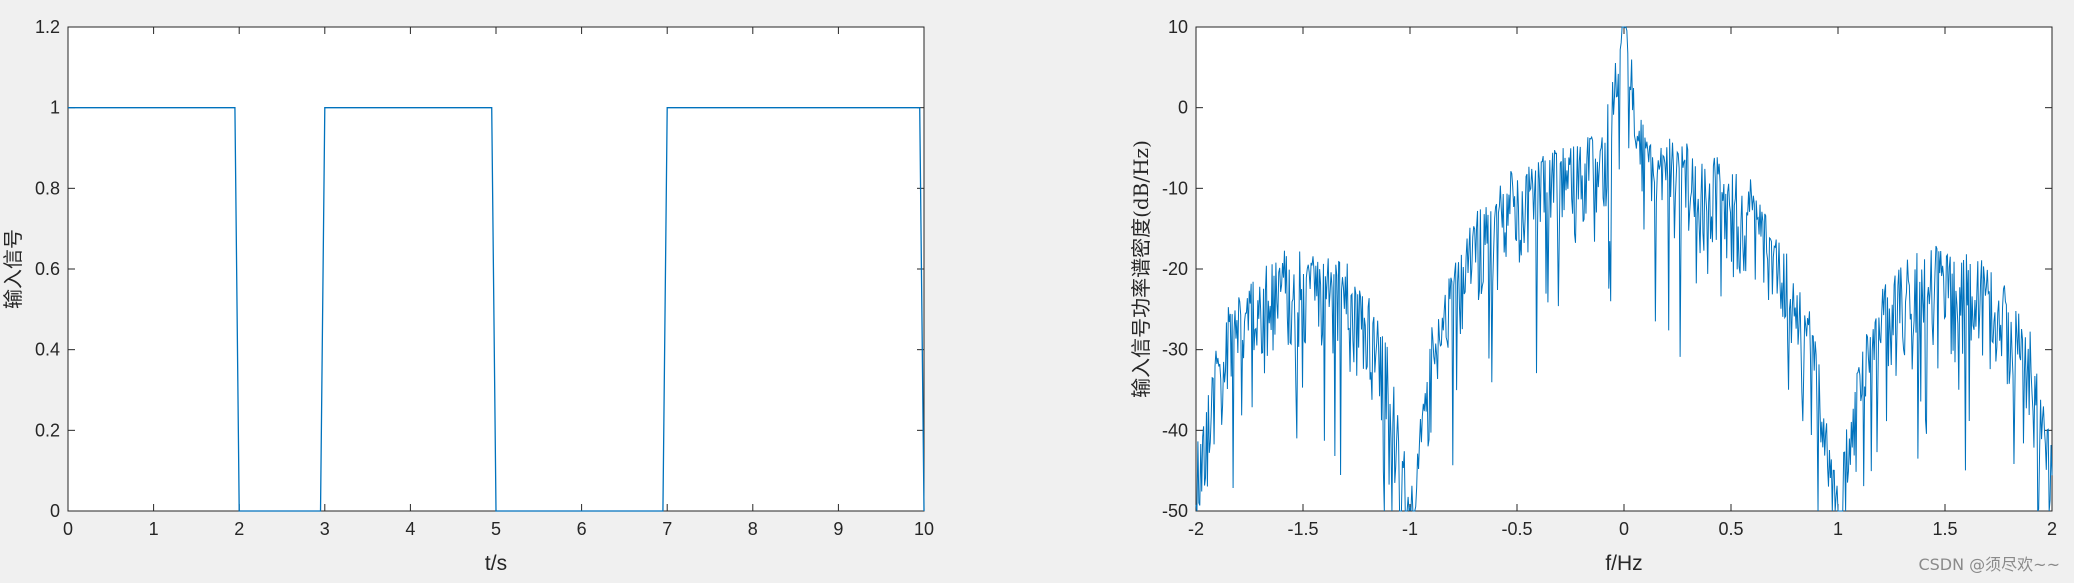 The height and width of the screenshot is (583, 2074). What do you see at coordinates (1196, 529) in the screenshot?
I see `x-tick-label: -2` at bounding box center [1196, 529].